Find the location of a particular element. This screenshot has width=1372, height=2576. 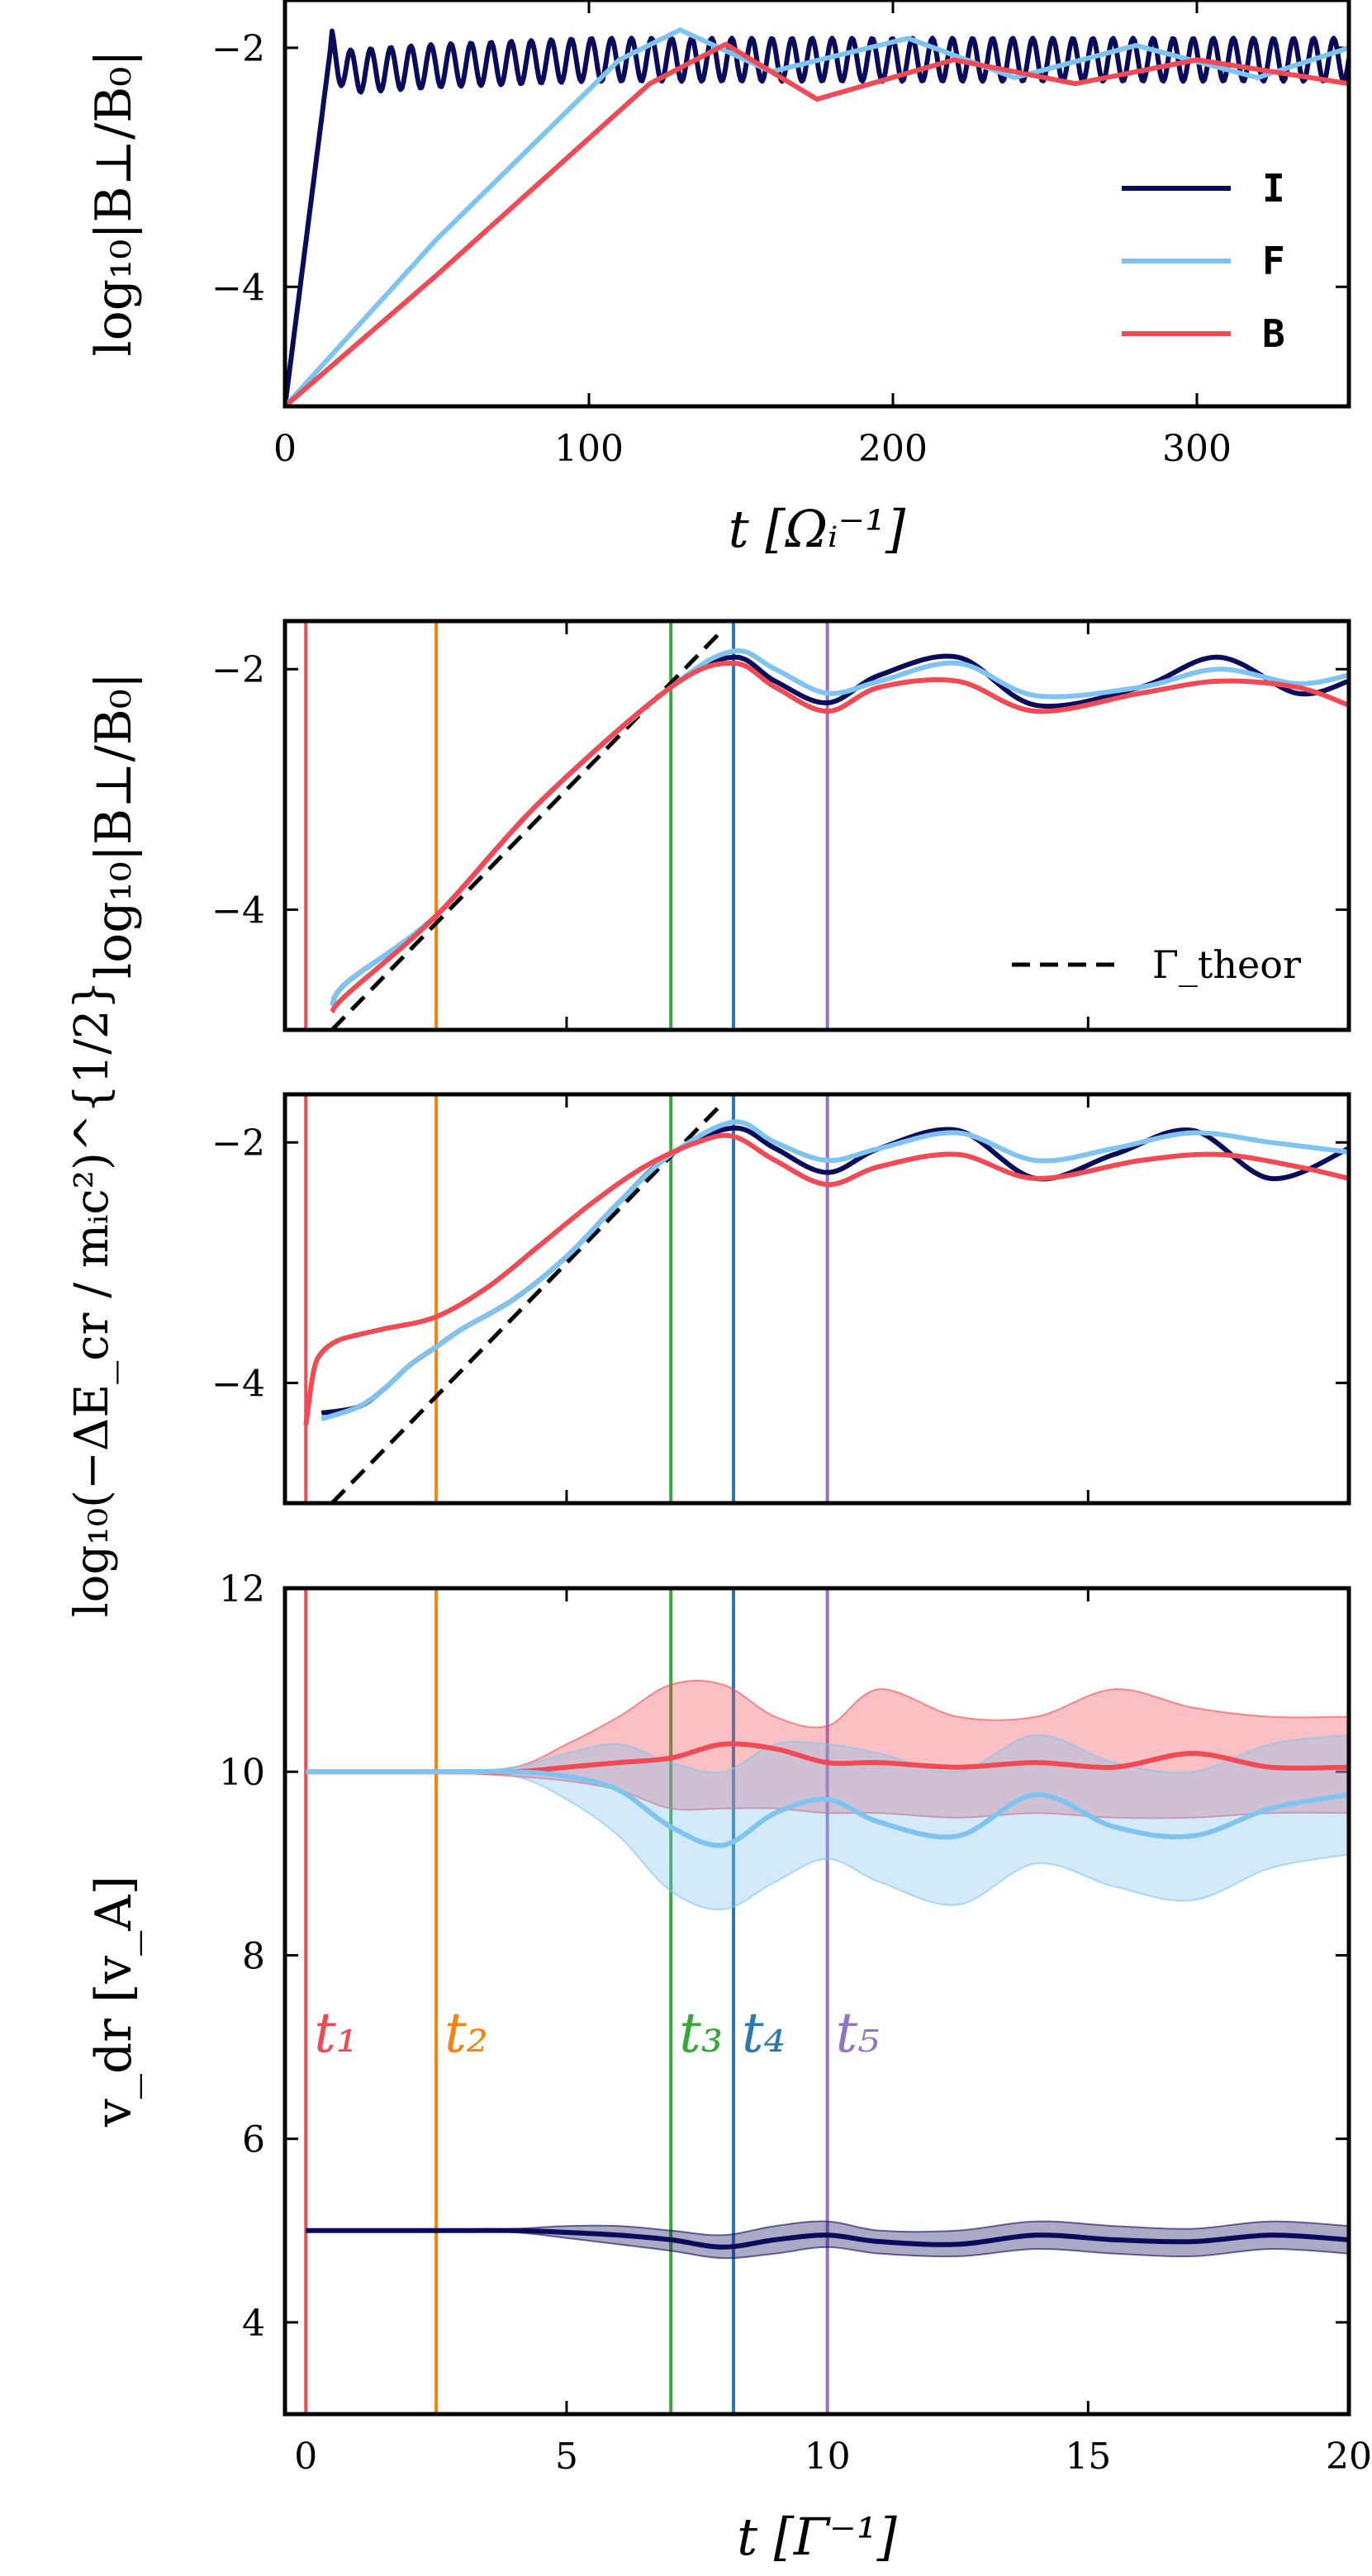

x-axis-label: t [Γ⁻¹] is located at coordinates (817, 2537).